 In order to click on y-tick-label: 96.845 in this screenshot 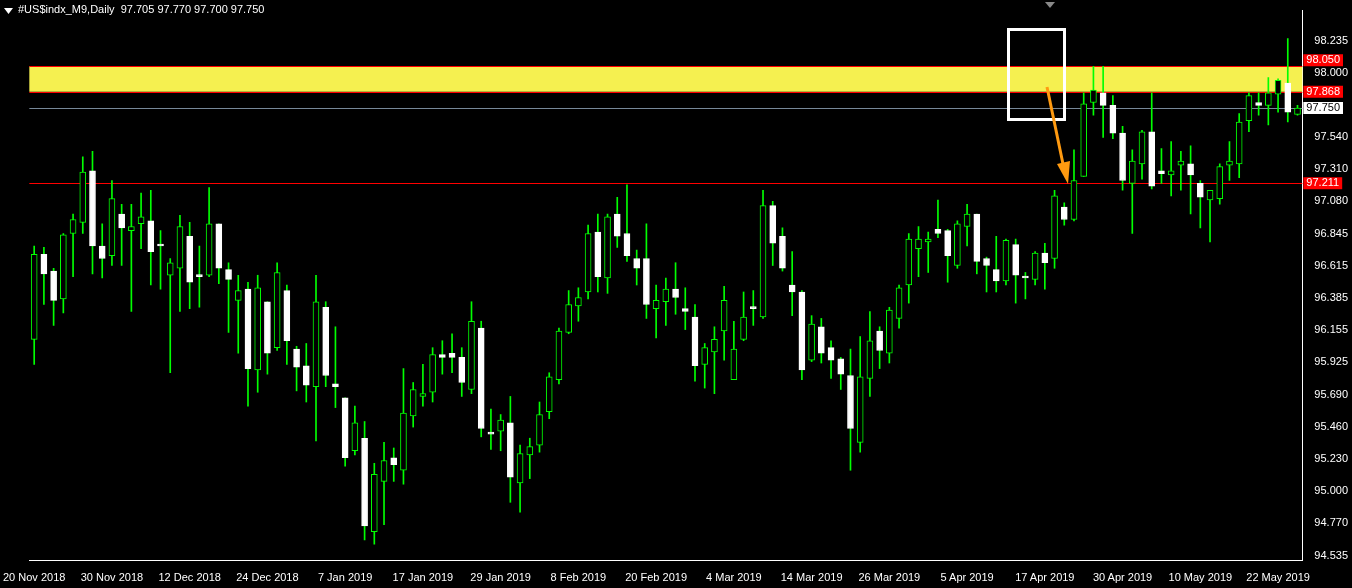, I will do `click(1331, 233)`.